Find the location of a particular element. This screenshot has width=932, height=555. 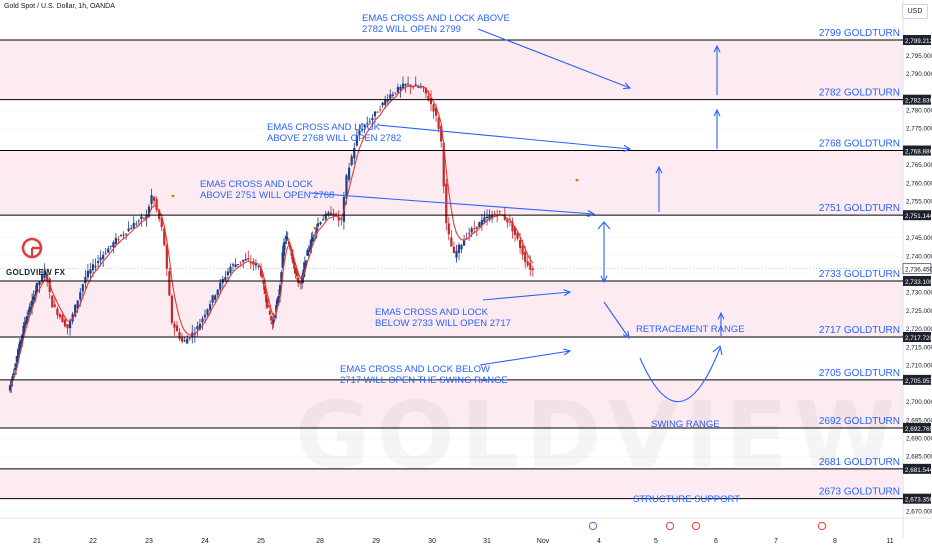

level-label: 2751 GOLDTURN is located at coordinates (859, 208).